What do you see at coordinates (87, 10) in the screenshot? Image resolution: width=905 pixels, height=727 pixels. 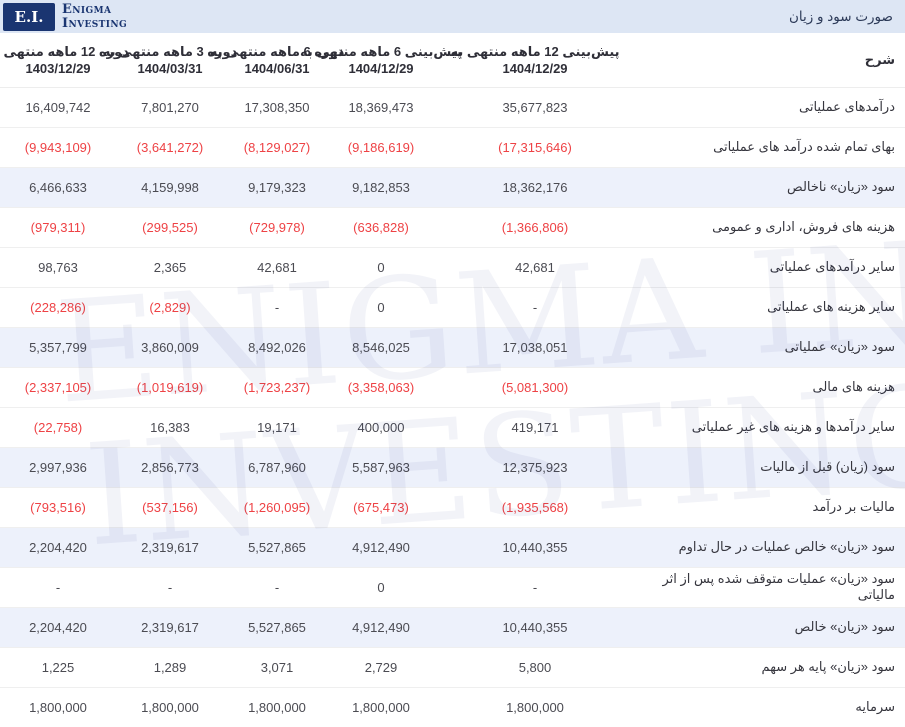 I see `brand-name-line1: Enigma` at bounding box center [87, 10].